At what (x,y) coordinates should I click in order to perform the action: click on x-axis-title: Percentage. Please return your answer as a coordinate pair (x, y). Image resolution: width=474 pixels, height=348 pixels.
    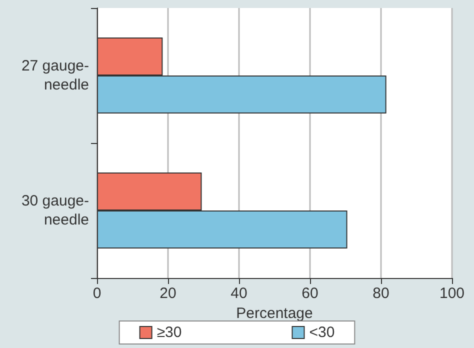
    Looking at the image, I should click on (274, 313).